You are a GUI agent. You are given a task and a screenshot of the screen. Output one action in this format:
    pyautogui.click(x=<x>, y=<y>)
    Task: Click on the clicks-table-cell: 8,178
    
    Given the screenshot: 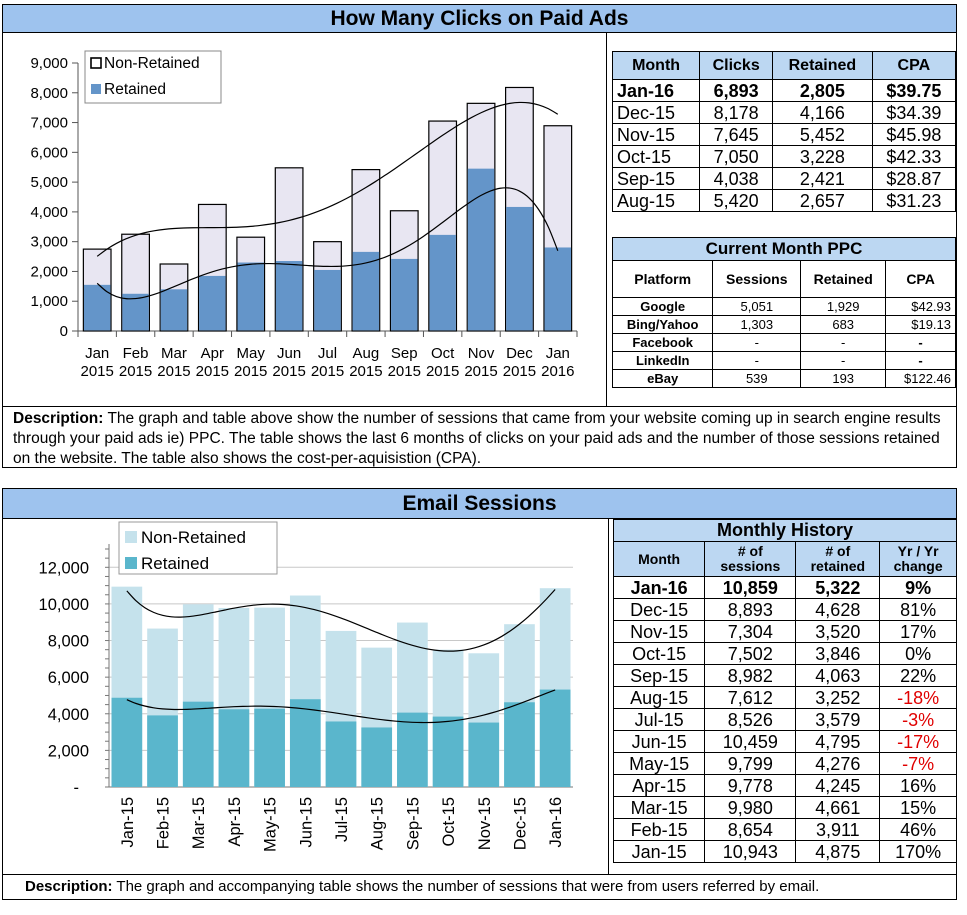 What is the action you would take?
    pyautogui.click(x=736, y=112)
    